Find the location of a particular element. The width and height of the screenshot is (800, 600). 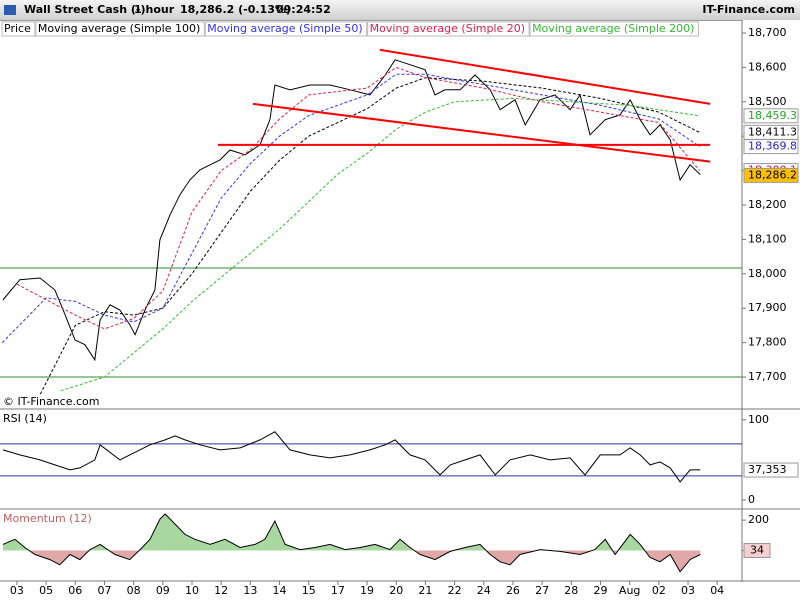

value-tag-label: 18,459.3 is located at coordinates (772, 115).